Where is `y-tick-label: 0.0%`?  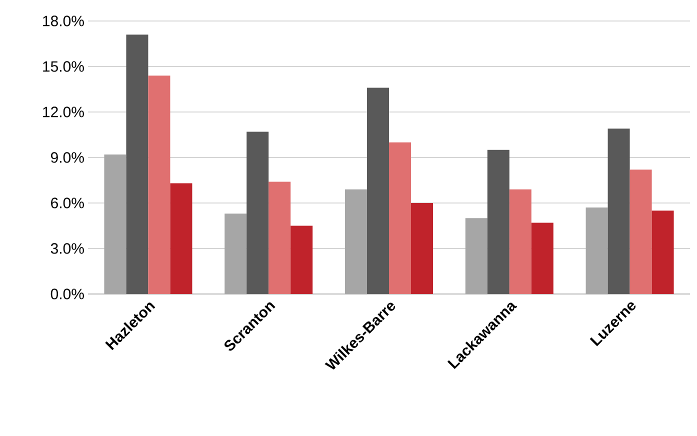 y-tick-label: 0.0% is located at coordinates (67, 294).